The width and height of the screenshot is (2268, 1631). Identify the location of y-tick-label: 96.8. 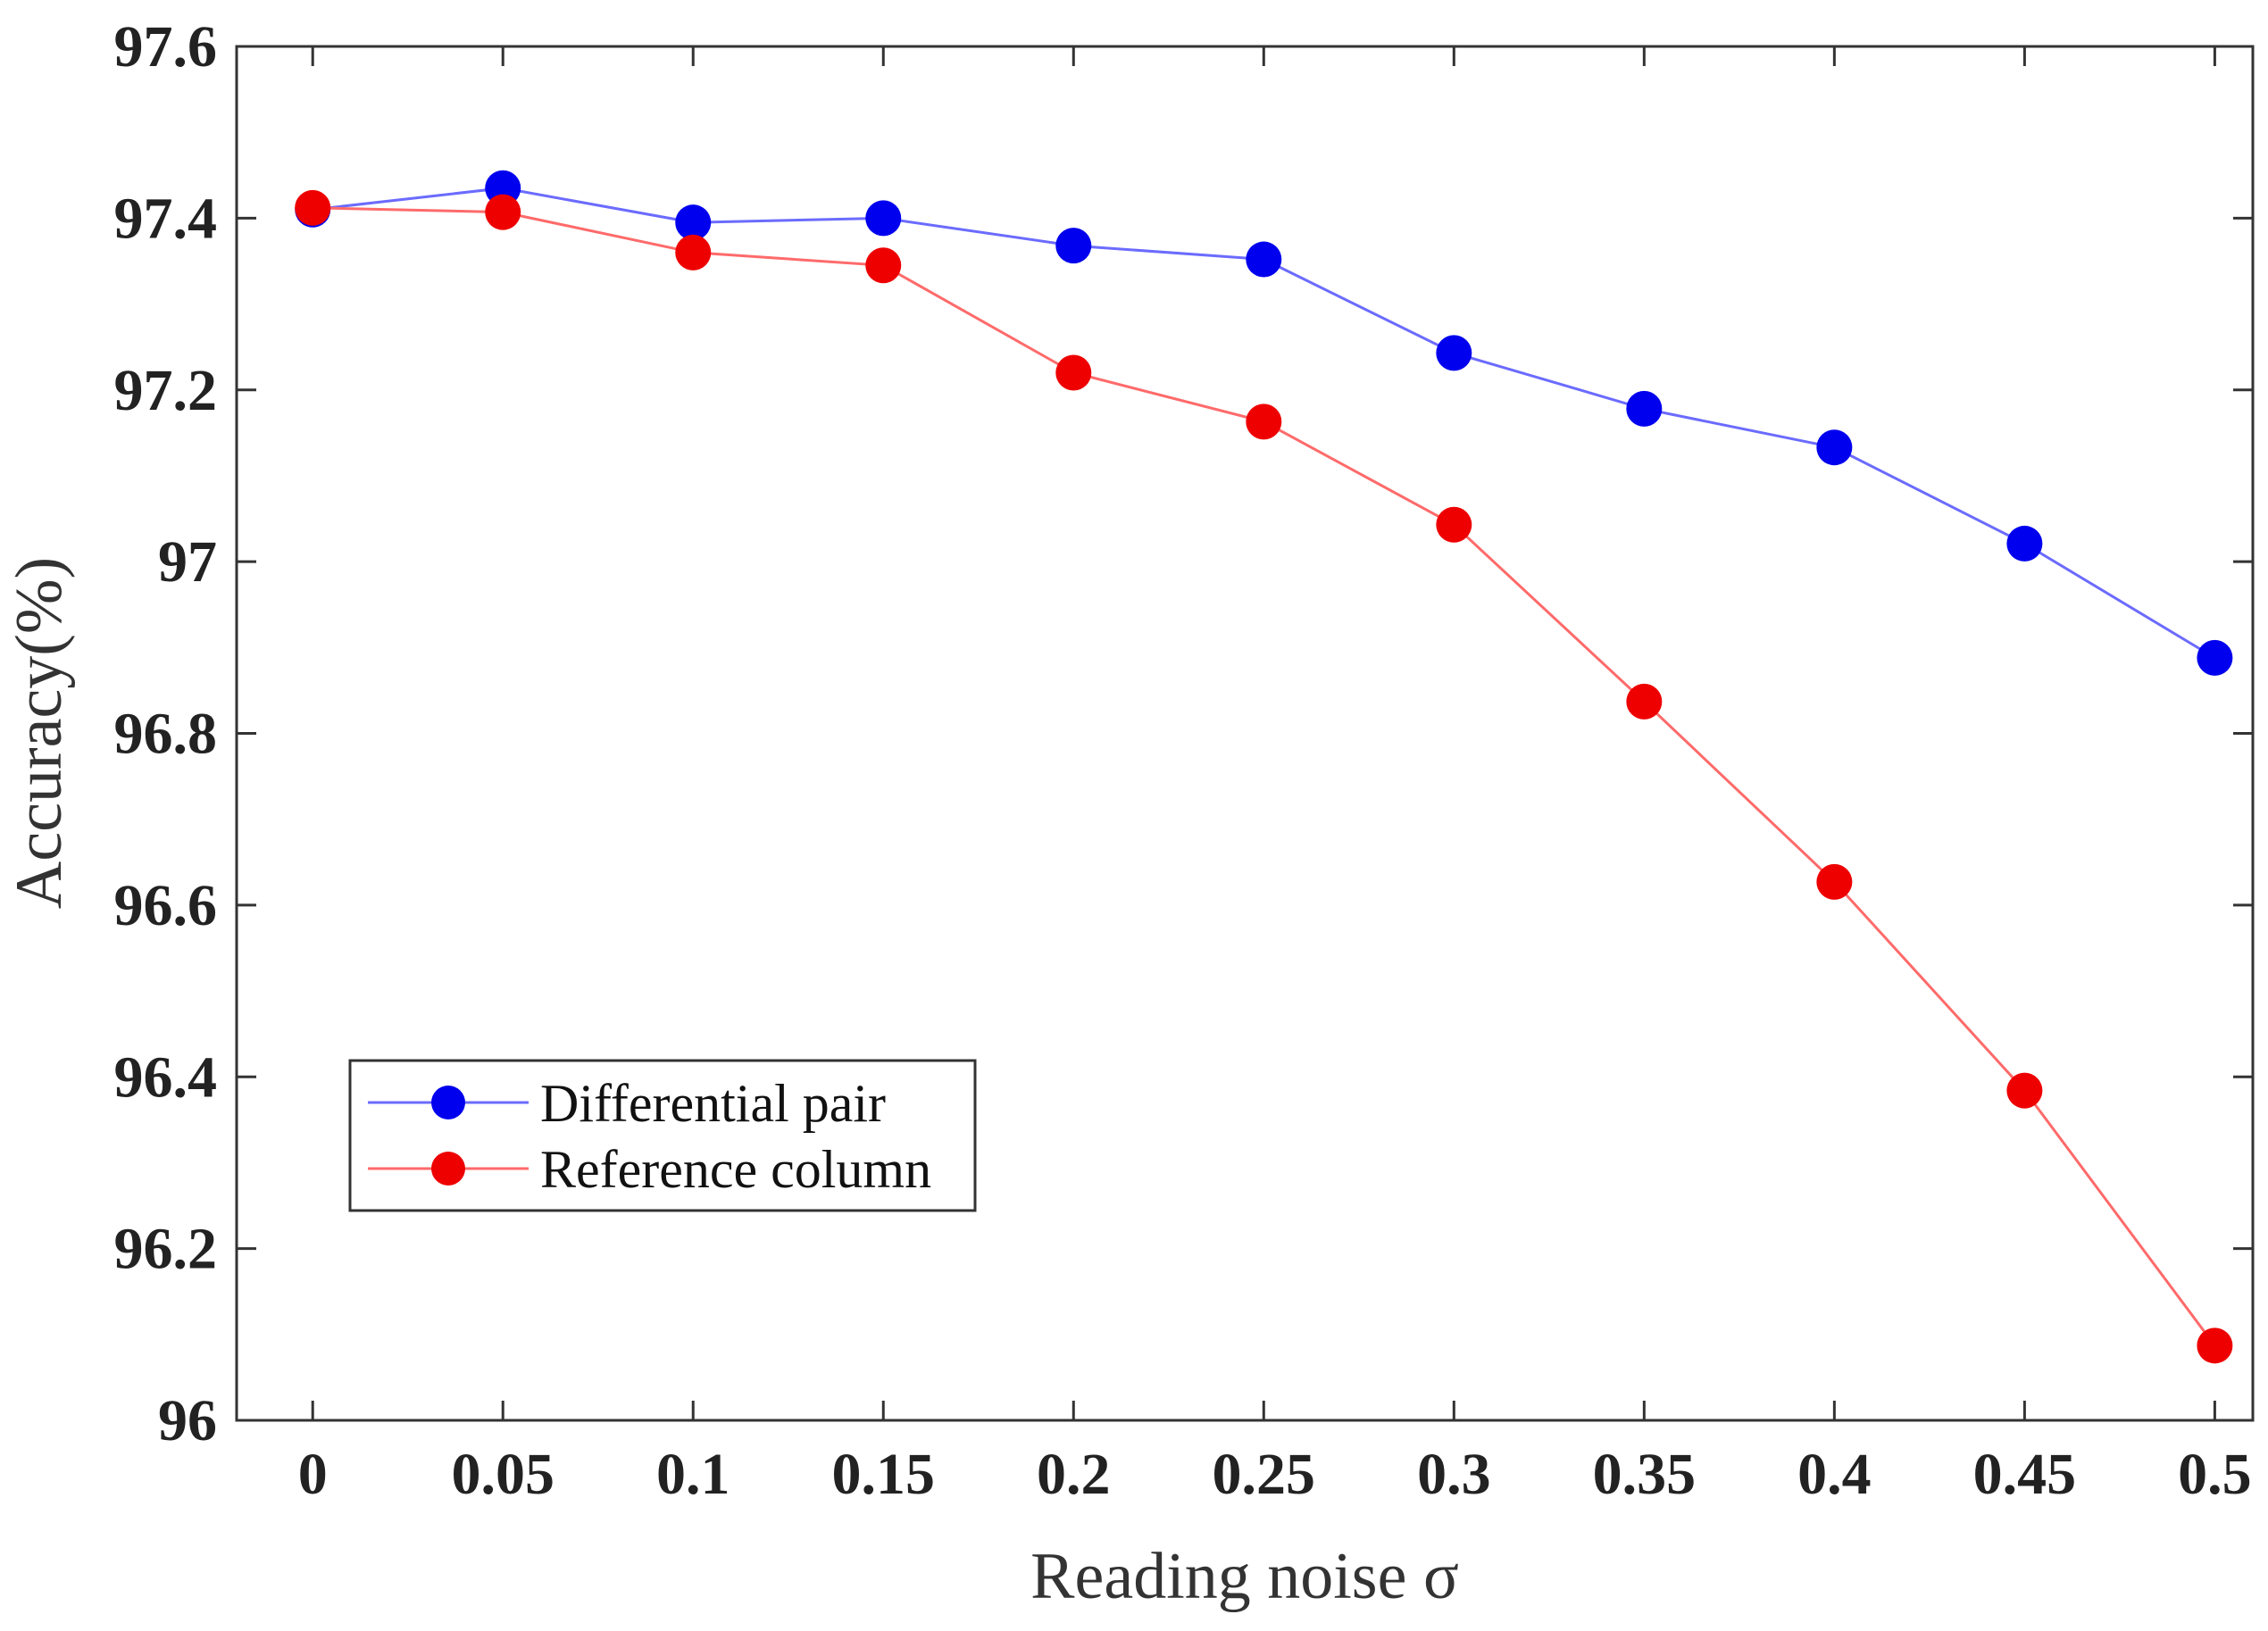
(166, 734).